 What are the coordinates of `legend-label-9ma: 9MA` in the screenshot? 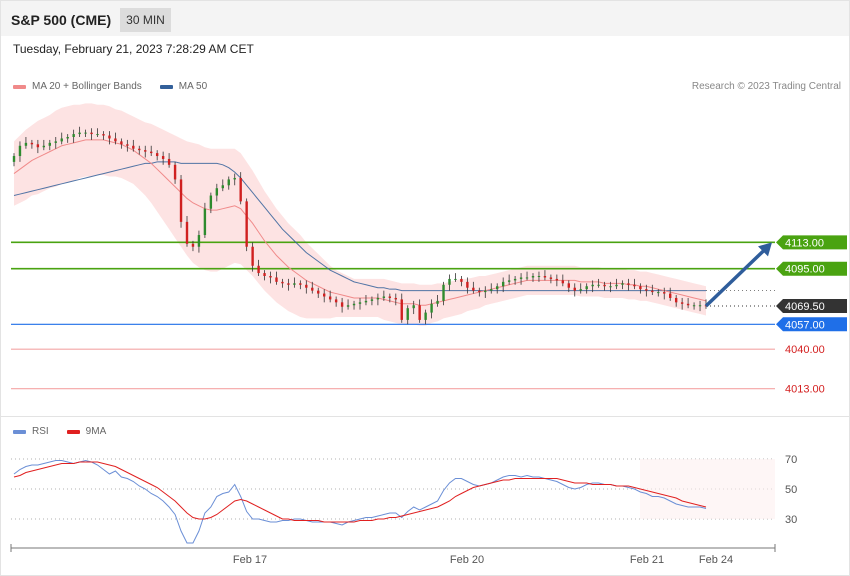 It's located at (96, 431).